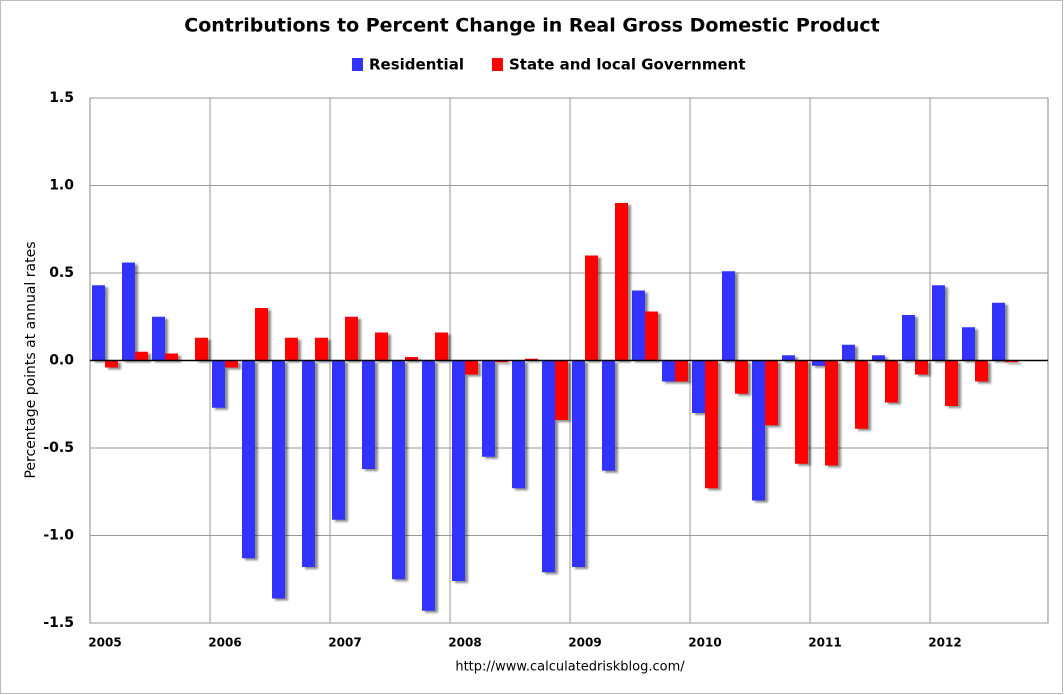  I want to click on y-tick-label: -1.5, so click(58, 623).